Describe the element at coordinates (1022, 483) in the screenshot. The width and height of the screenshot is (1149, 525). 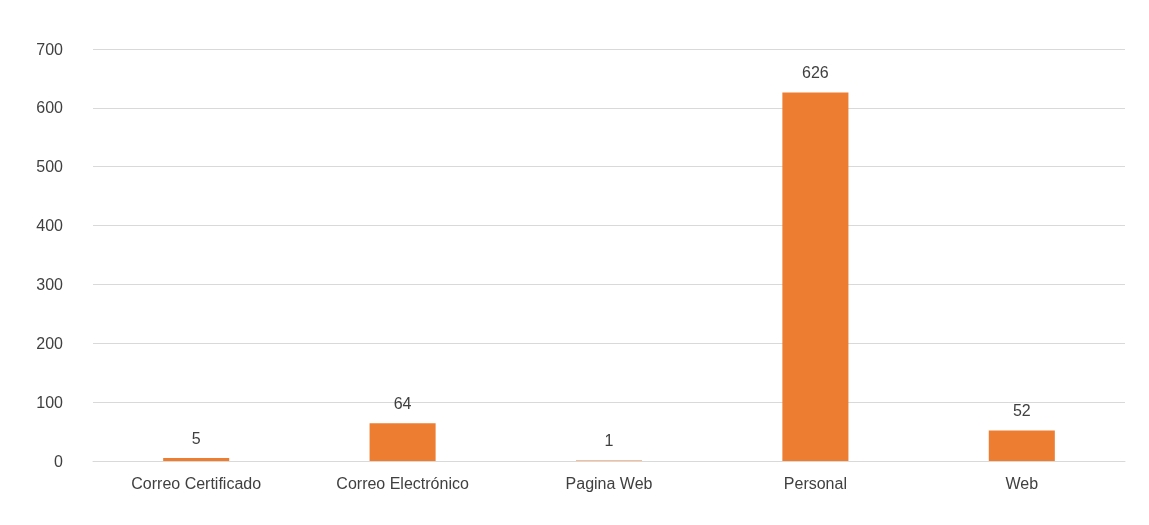
I see `x-tick-label: Web` at that location.